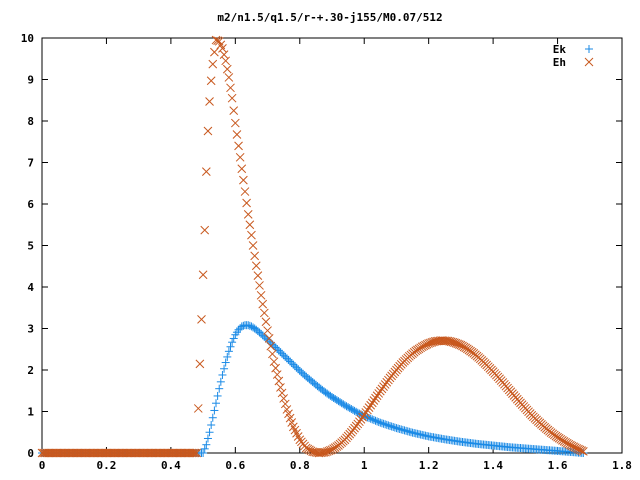 This screenshot has width=640, height=480. What do you see at coordinates (30, 453) in the screenshot?
I see `y-tick-label: 0` at bounding box center [30, 453].